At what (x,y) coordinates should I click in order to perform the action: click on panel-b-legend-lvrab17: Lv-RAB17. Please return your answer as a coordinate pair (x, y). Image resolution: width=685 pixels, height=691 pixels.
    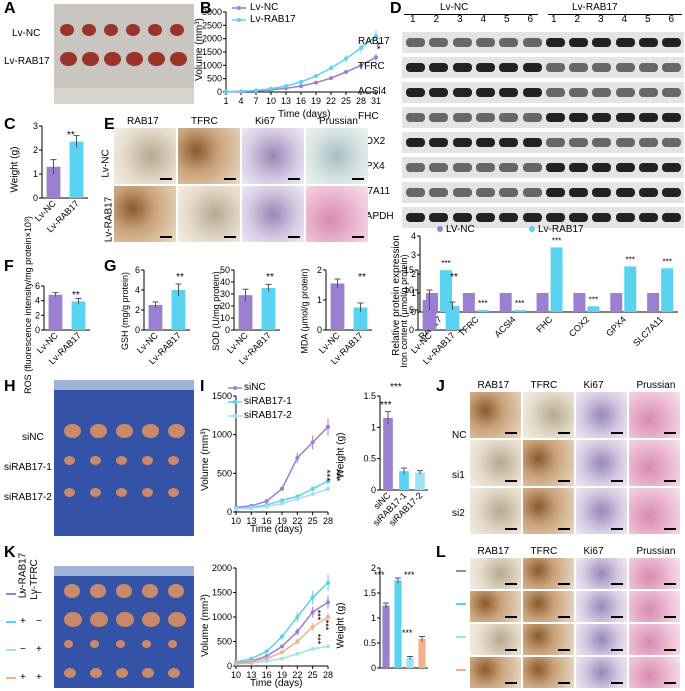
    Looking at the image, I should click on (273, 19).